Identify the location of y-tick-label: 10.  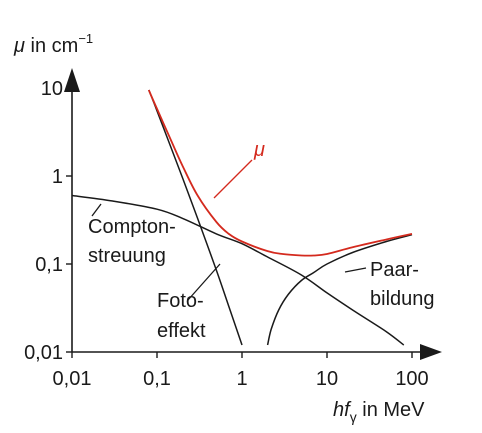
(52, 89).